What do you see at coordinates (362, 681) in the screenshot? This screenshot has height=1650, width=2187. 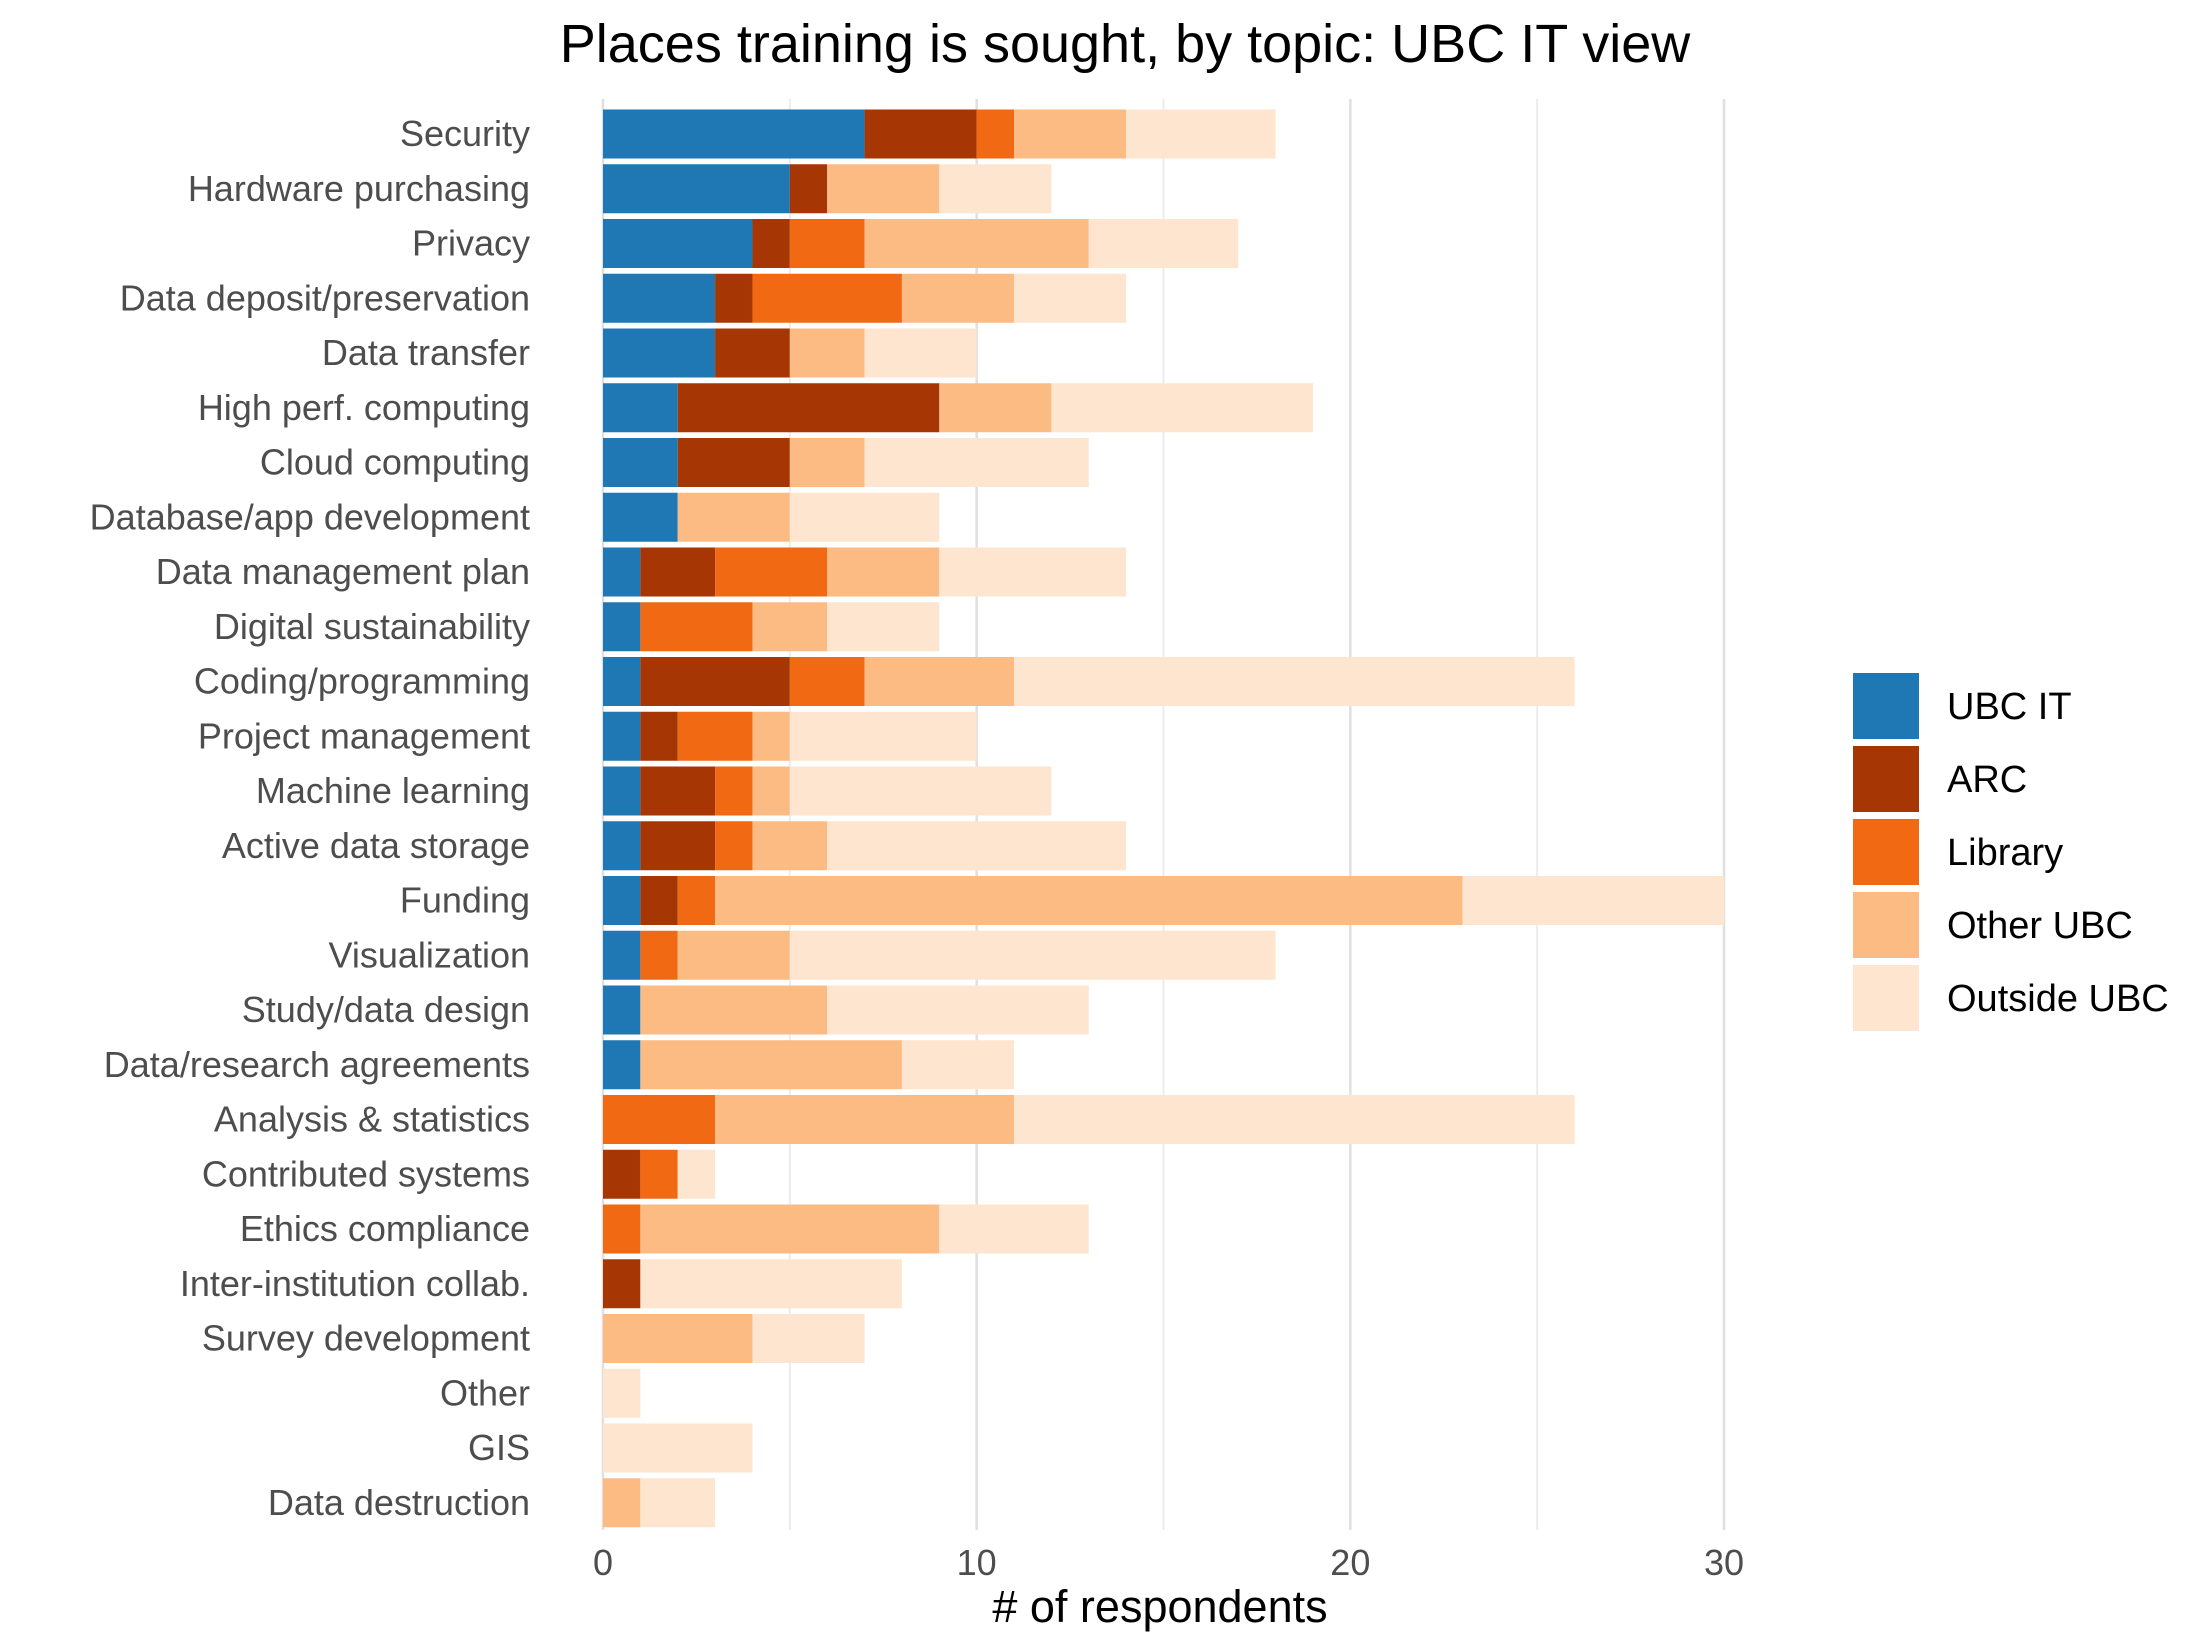 I see `y-tick-label: Coding/programming` at bounding box center [362, 681].